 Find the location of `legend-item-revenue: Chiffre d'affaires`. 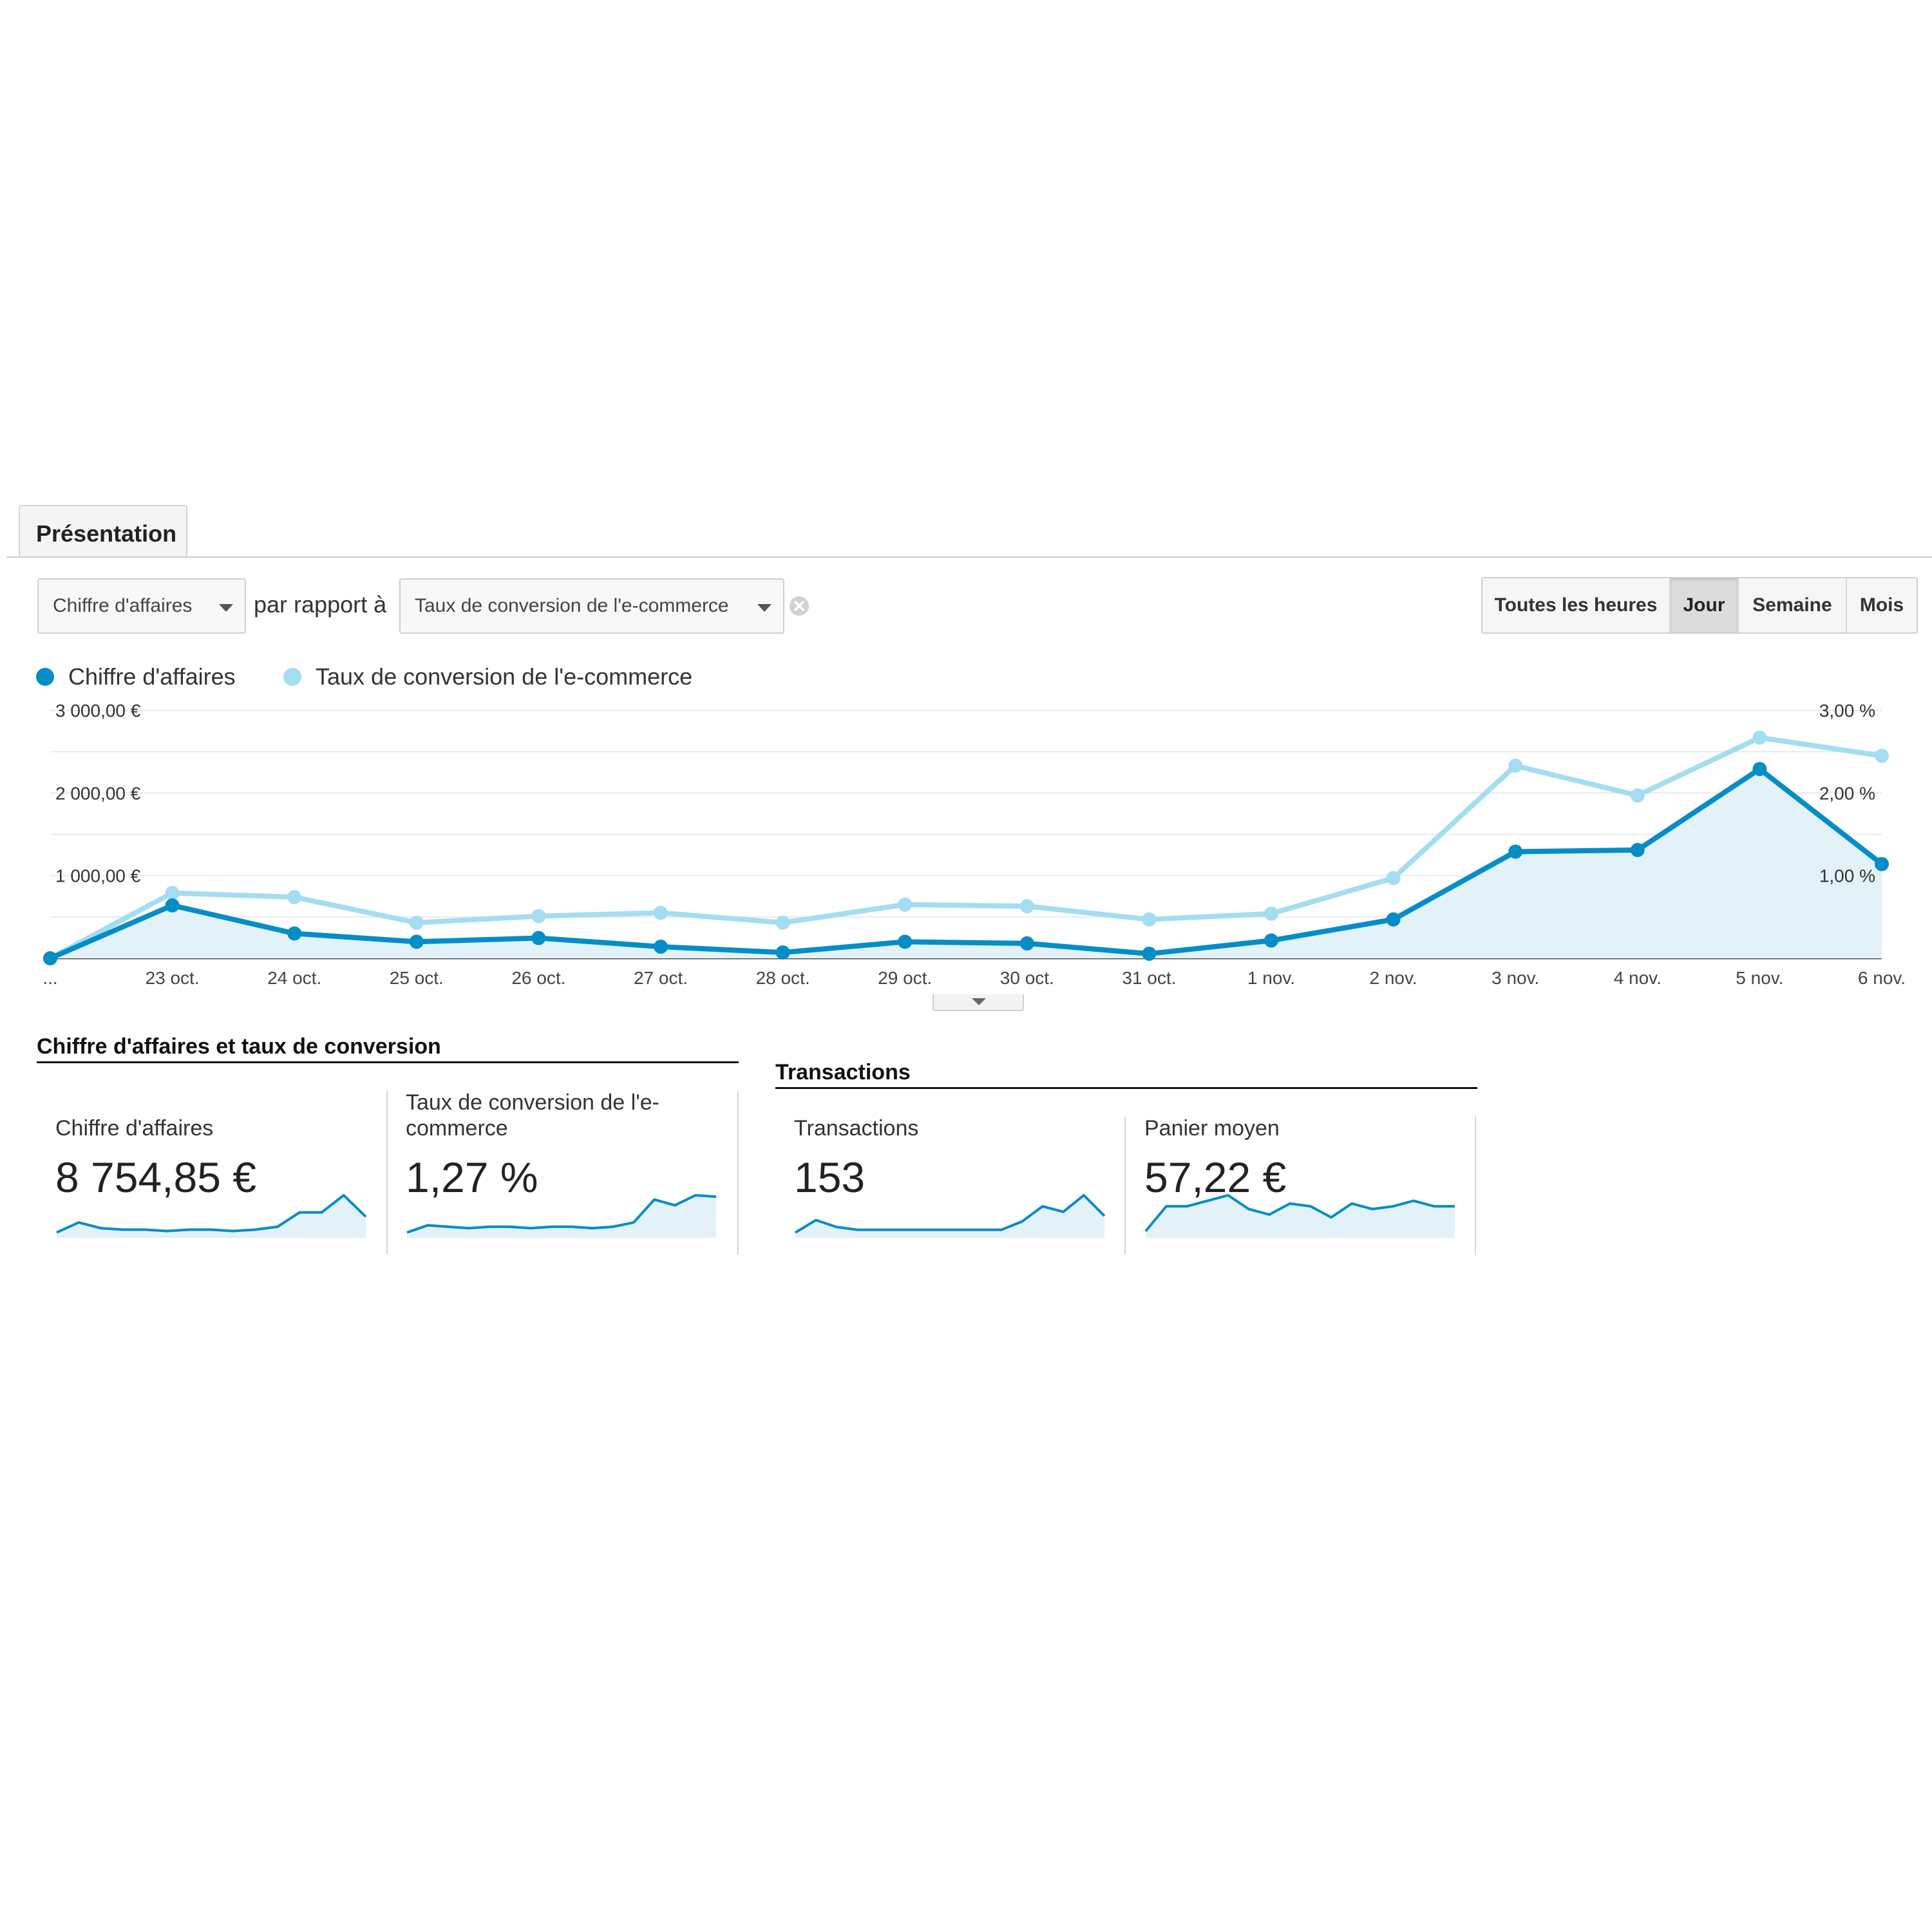

legend-item-revenue: Chiffre d'affaires is located at coordinates (136, 677).